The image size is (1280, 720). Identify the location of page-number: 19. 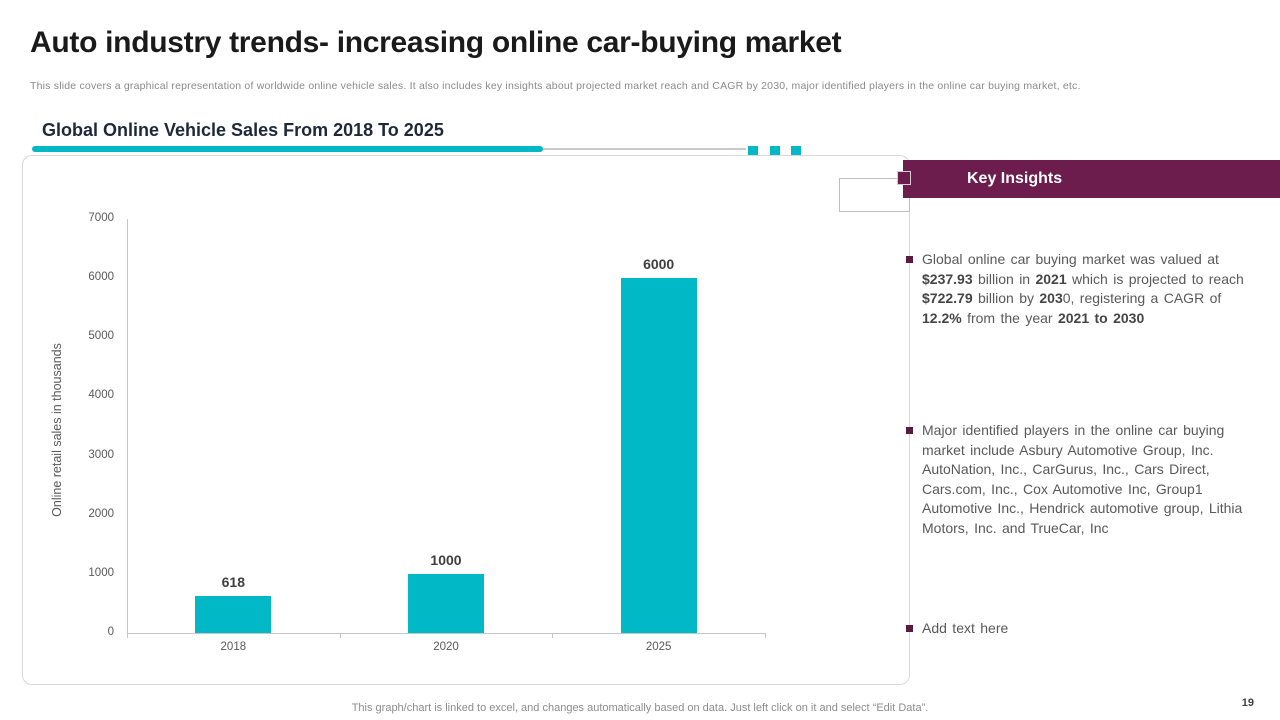
(1247, 703).